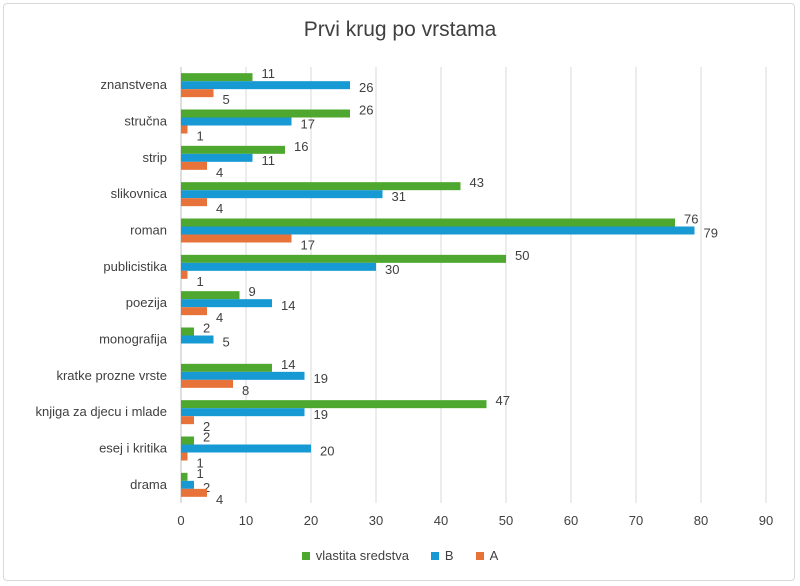  What do you see at coordinates (503, 400) in the screenshot?
I see `data-label: 47` at bounding box center [503, 400].